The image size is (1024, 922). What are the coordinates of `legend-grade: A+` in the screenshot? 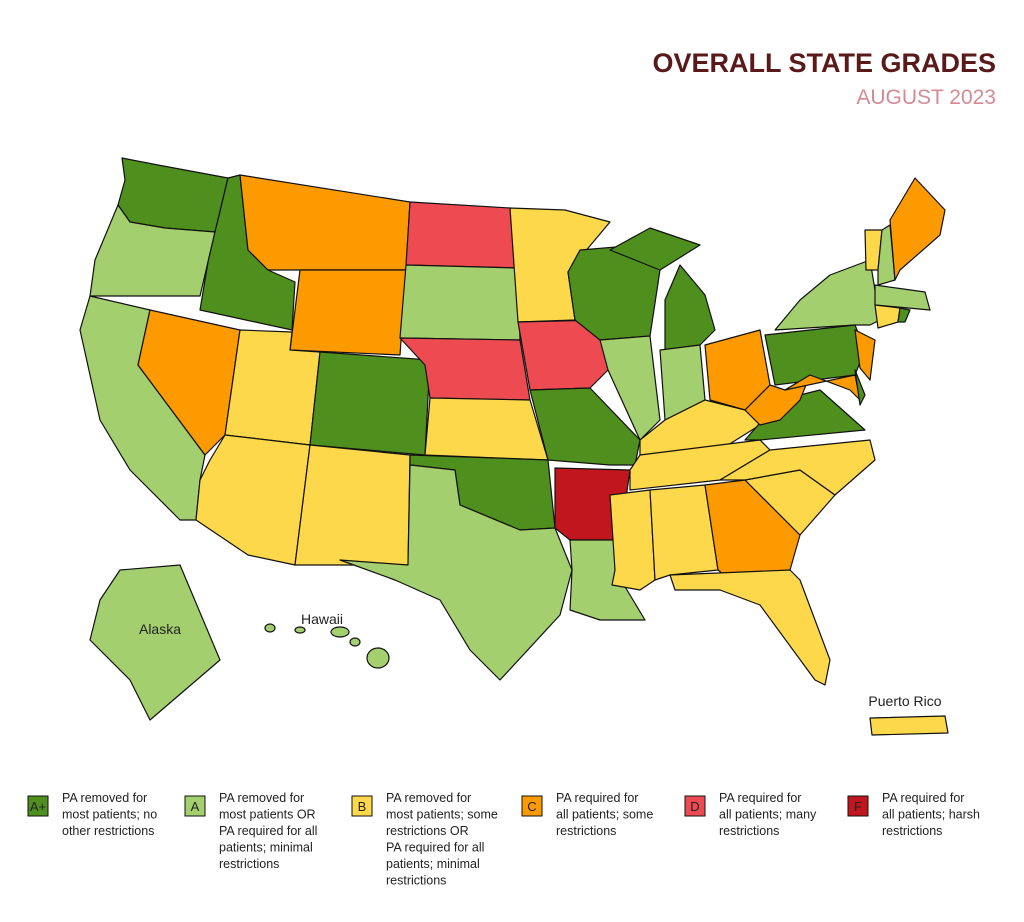 It's located at (38, 806).